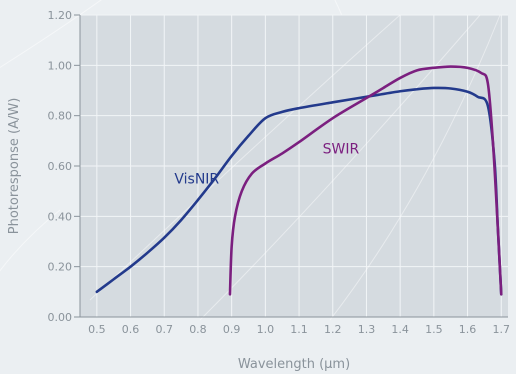 This screenshot has width=516, height=374. Describe the element at coordinates (367, 329) in the screenshot. I see `x-tick-label: 1.3` at that location.